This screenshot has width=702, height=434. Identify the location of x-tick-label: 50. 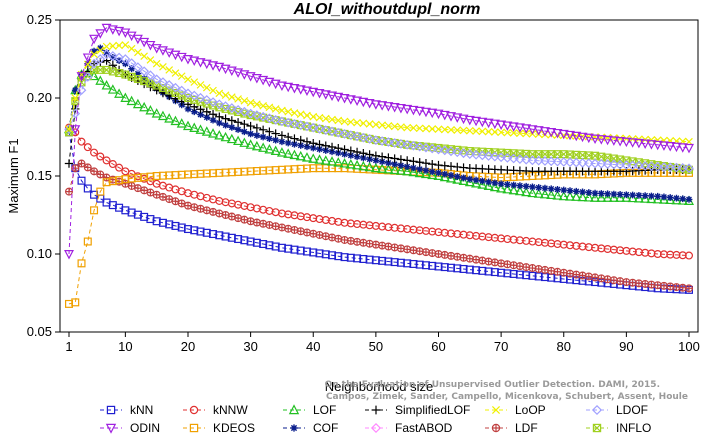
(376, 346).